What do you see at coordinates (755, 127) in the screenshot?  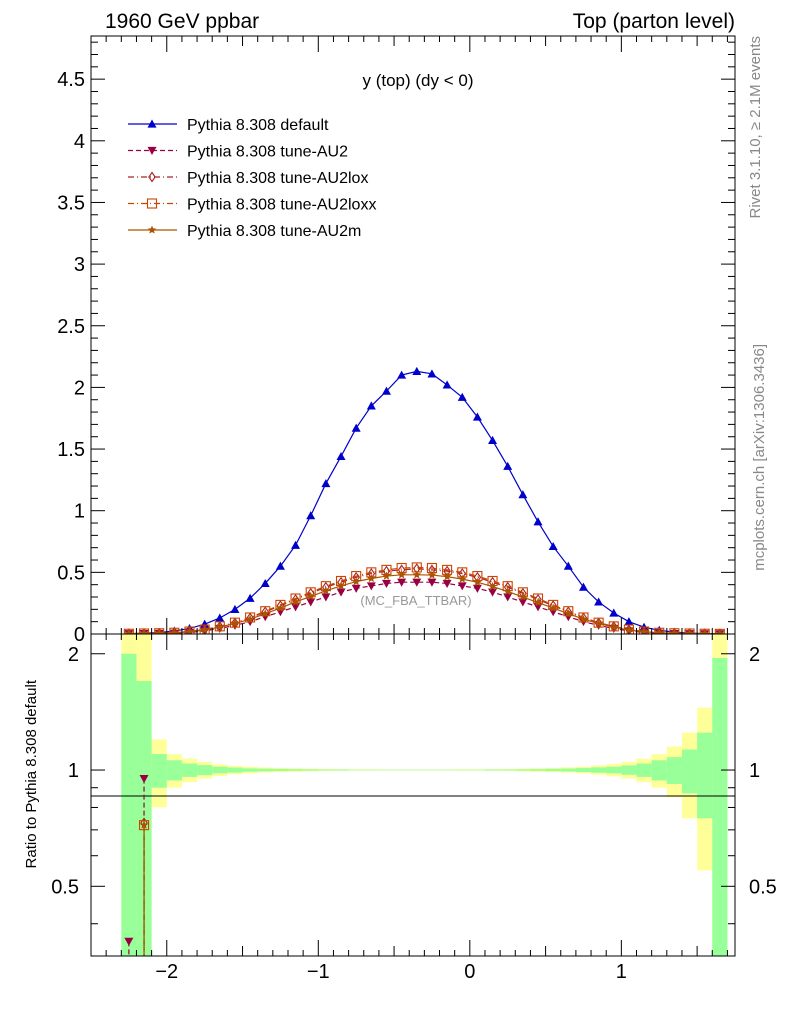 I see `events-label: Rivet 3.1.10, ≥ 2.1M events` at bounding box center [755, 127].